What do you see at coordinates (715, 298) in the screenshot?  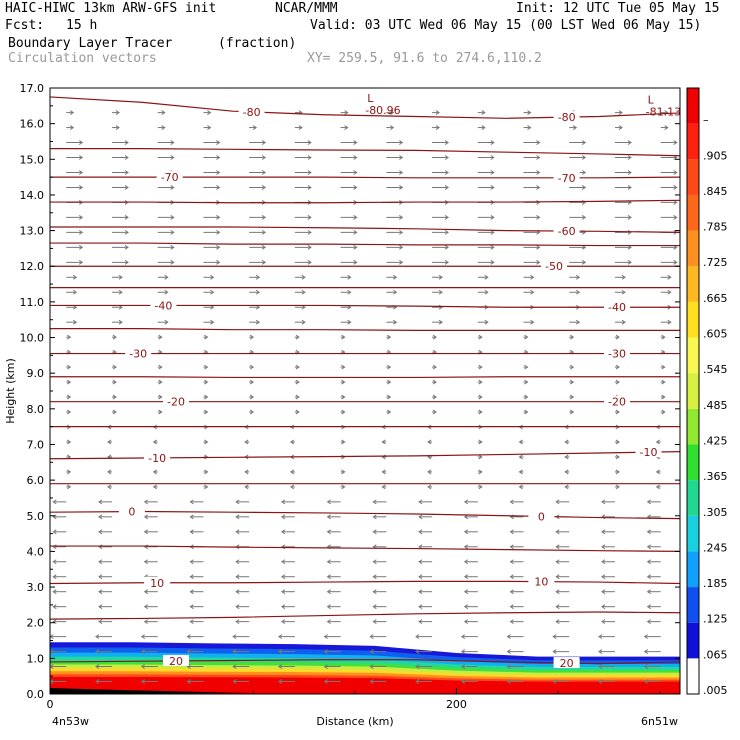 I see `colorbar-label: .665` at bounding box center [715, 298].